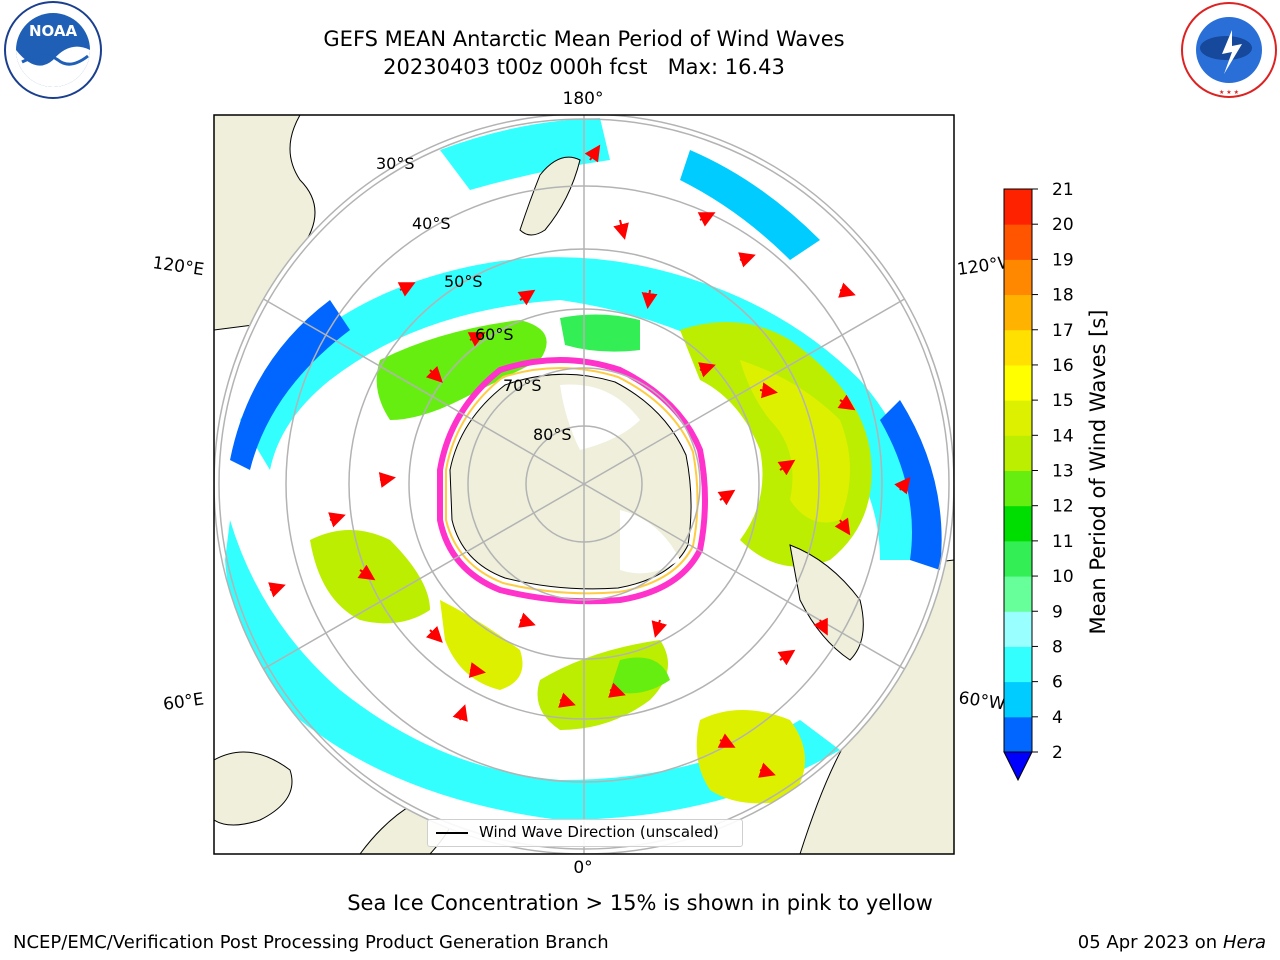  I want to click on lat-label-80s: 80°S, so click(552, 434).